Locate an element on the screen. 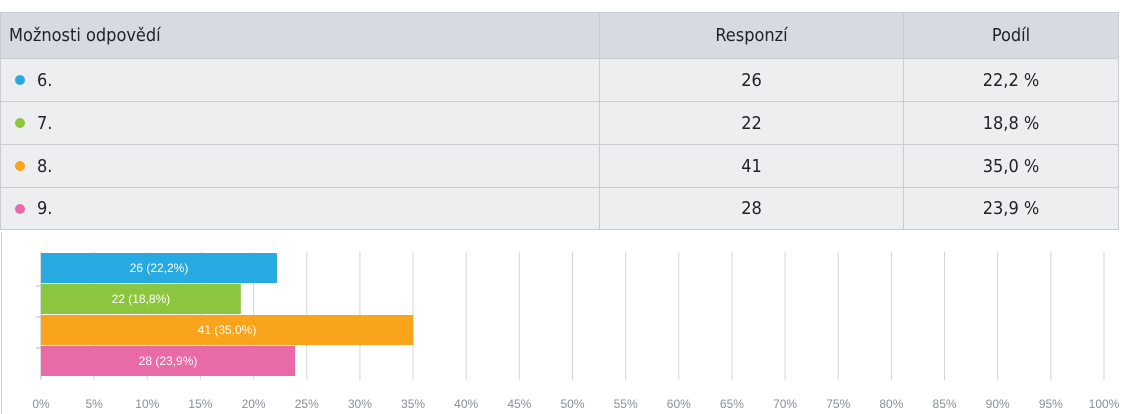 Image resolution: width=1131 pixels, height=414 pixels. row-option: 6. is located at coordinates (45, 80).